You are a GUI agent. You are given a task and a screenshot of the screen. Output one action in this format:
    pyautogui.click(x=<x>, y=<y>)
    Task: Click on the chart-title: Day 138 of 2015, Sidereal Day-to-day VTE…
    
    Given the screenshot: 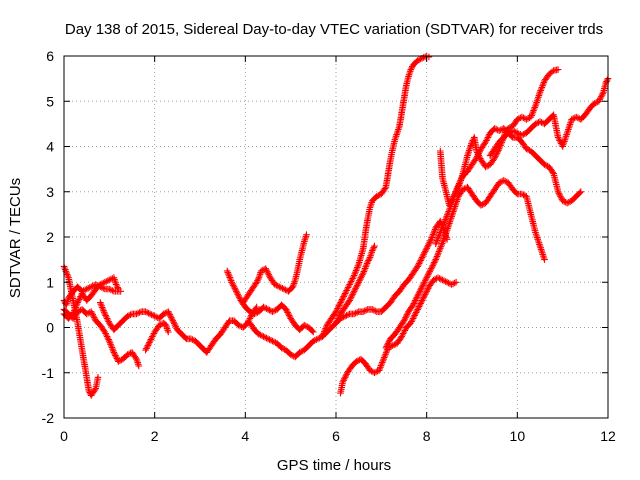 What is the action you would take?
    pyautogui.click(x=334, y=29)
    